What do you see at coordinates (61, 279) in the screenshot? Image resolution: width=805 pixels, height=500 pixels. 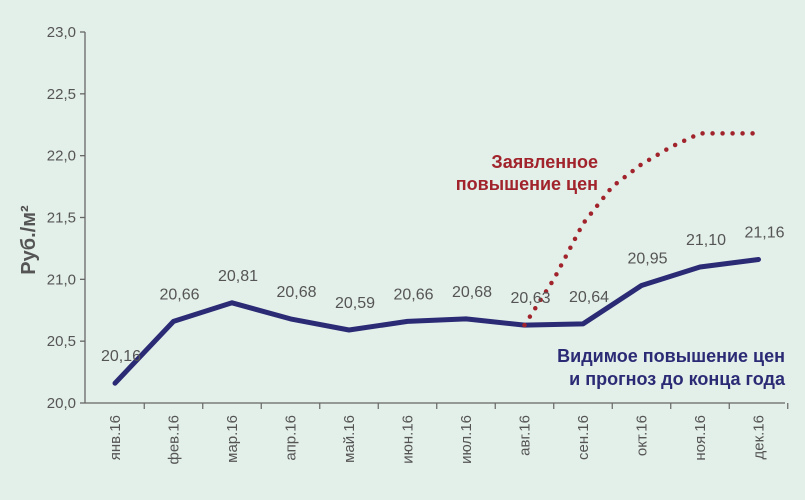 I see `y-tick-label: 21,0` at bounding box center [61, 279].